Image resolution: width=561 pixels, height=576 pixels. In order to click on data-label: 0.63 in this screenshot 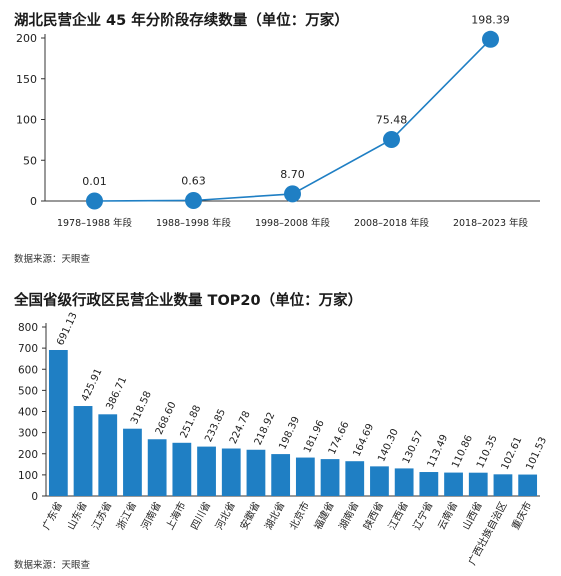, I will do `click(193, 180)`.